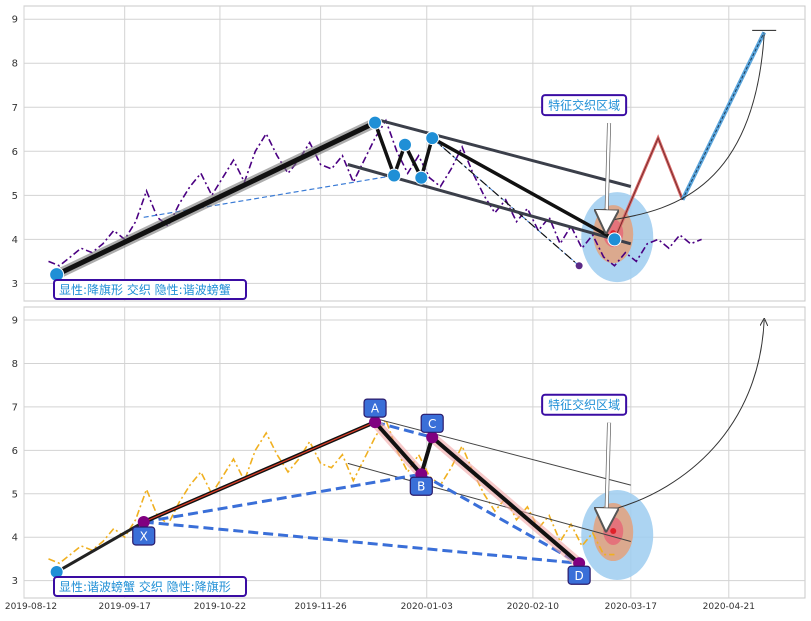 This screenshot has height=621, width=811. What do you see at coordinates (320, 607) in the screenshot?
I see `x-tick-label: 2019-11-26` at bounding box center [320, 607].